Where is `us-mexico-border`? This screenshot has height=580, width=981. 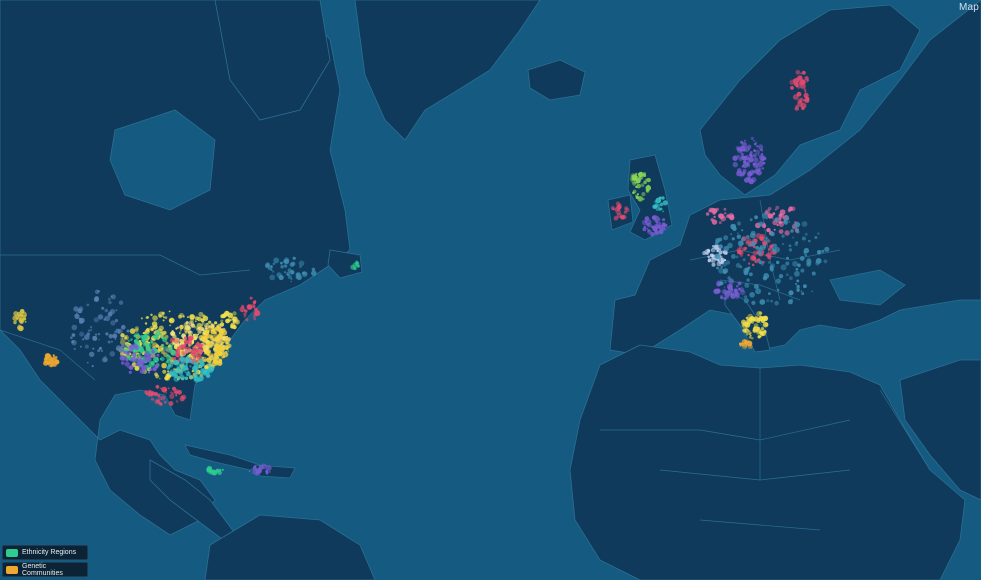 us-mexico-border is located at coordinates (48, 355).